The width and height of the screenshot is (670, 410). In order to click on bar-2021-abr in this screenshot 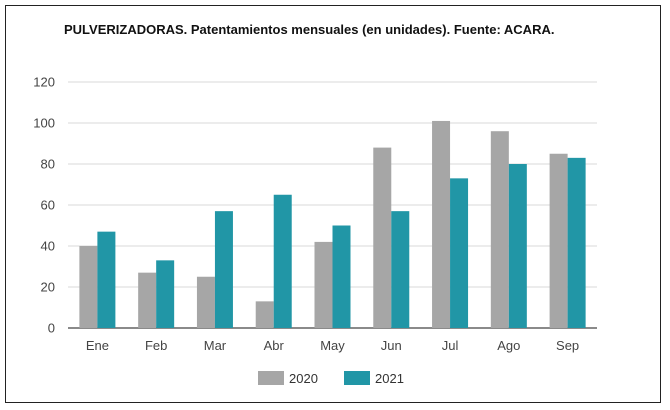, I will do `click(282, 261)`.